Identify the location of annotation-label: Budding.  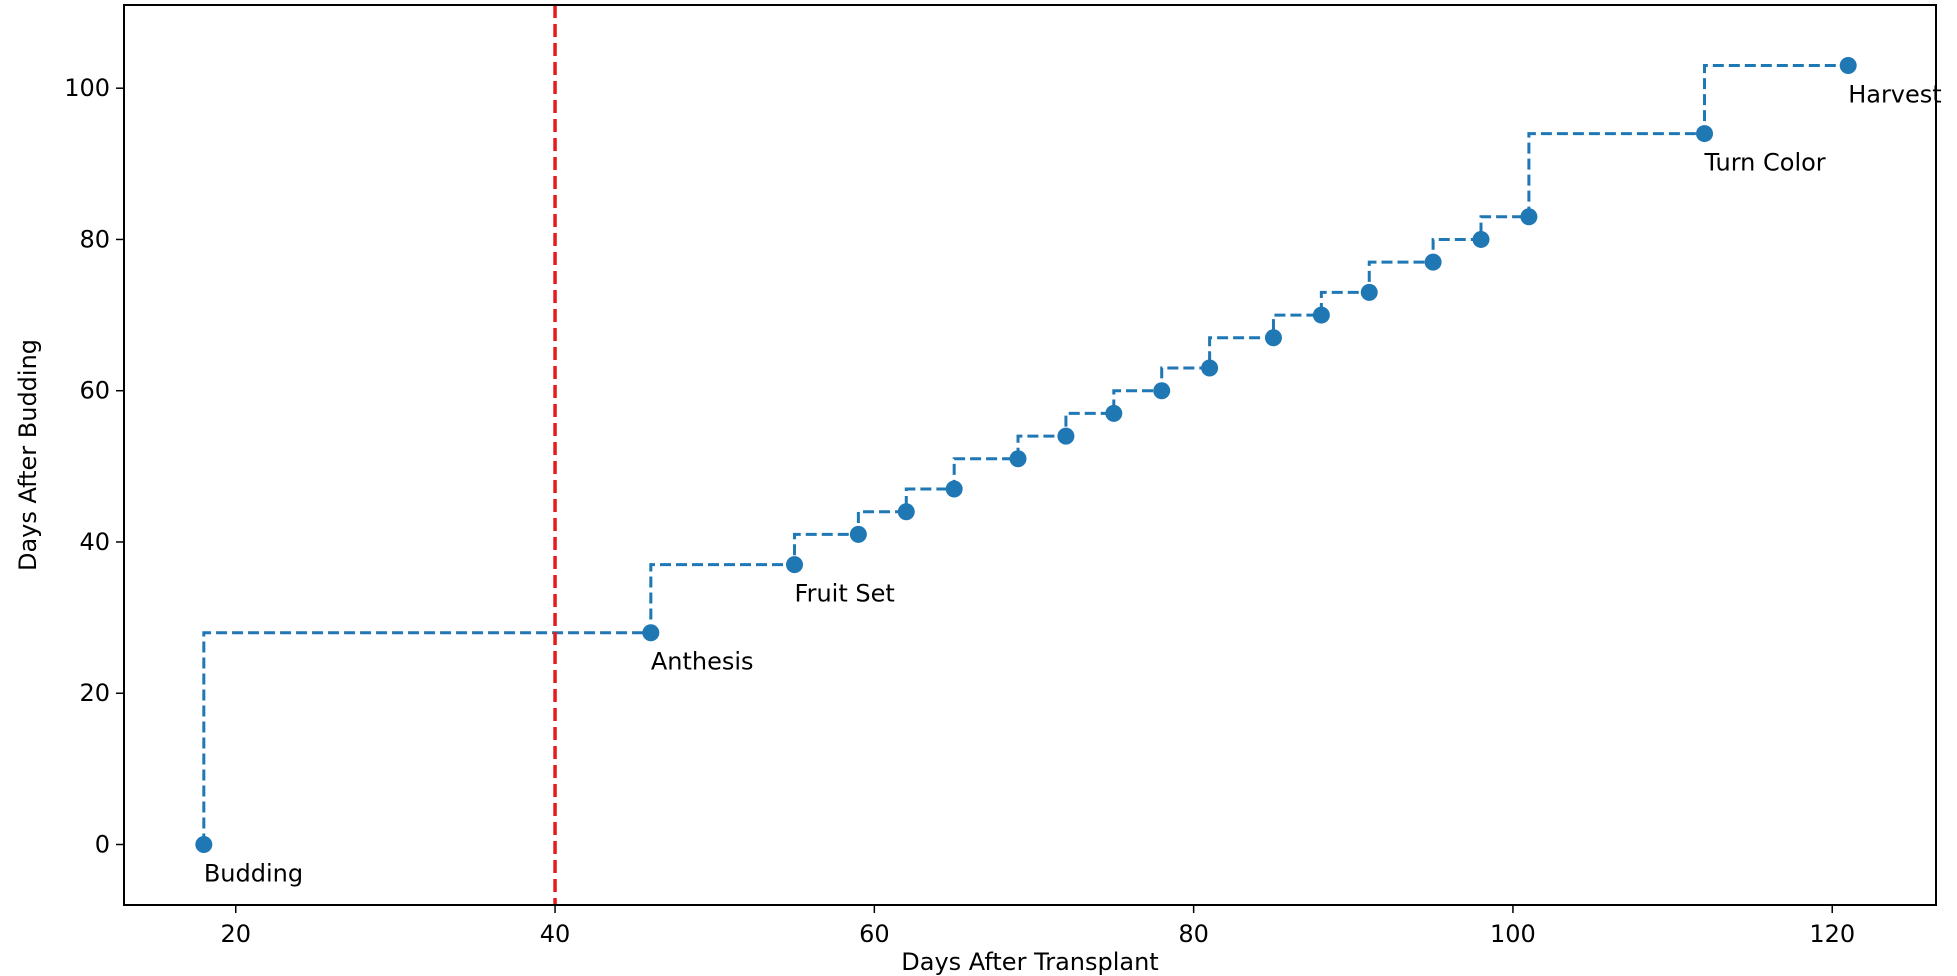
(253, 873).